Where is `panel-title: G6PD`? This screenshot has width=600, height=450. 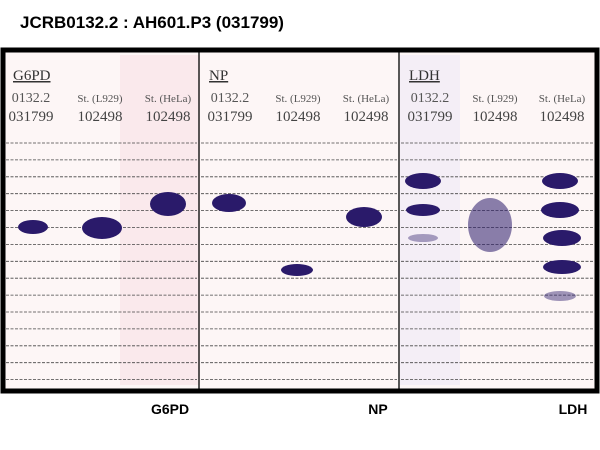 panel-title: G6PD is located at coordinates (32, 76).